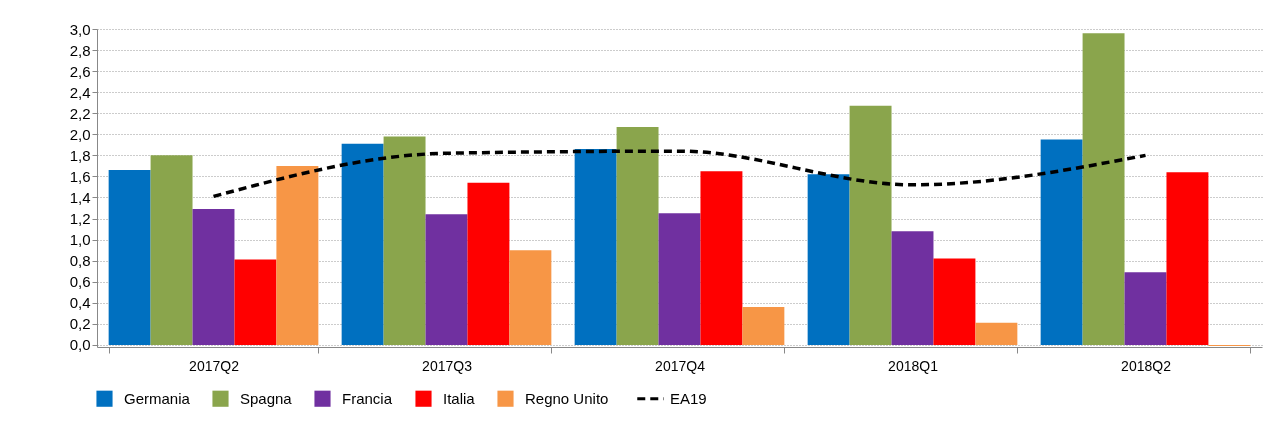 Image resolution: width=1270 pixels, height=426 pixels. I want to click on legend-label: Regno Unito, so click(567, 398).